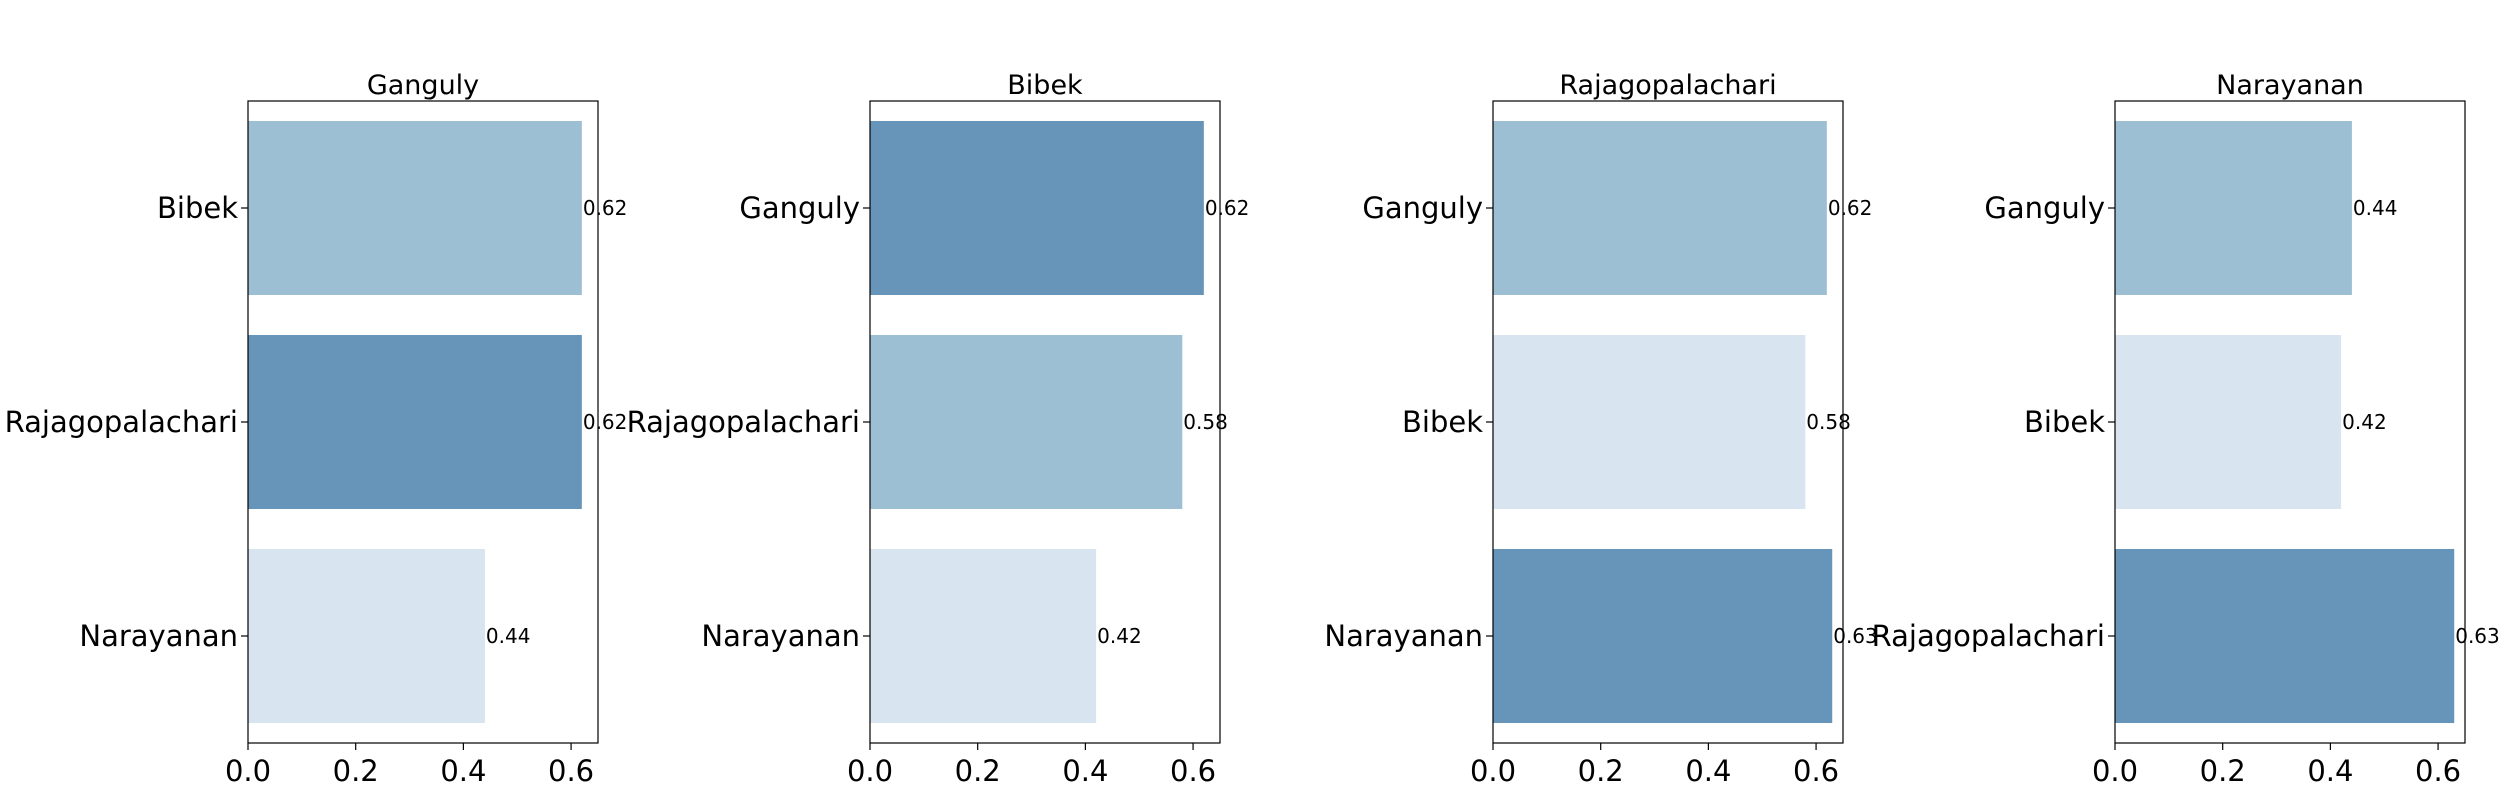  What do you see at coordinates (2290, 85) in the screenshot?
I see `chart-title: Narayanan` at bounding box center [2290, 85].